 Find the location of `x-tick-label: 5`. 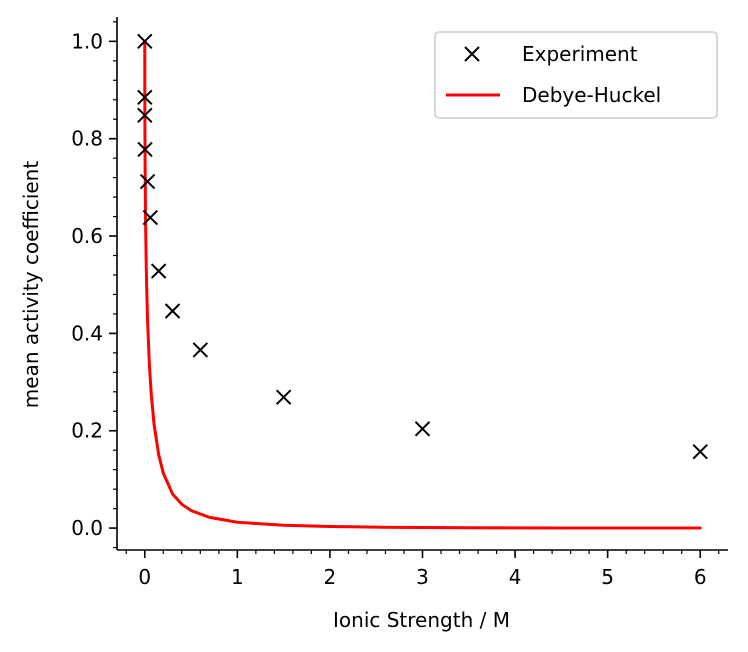

x-tick-label: 5 is located at coordinates (607, 577).